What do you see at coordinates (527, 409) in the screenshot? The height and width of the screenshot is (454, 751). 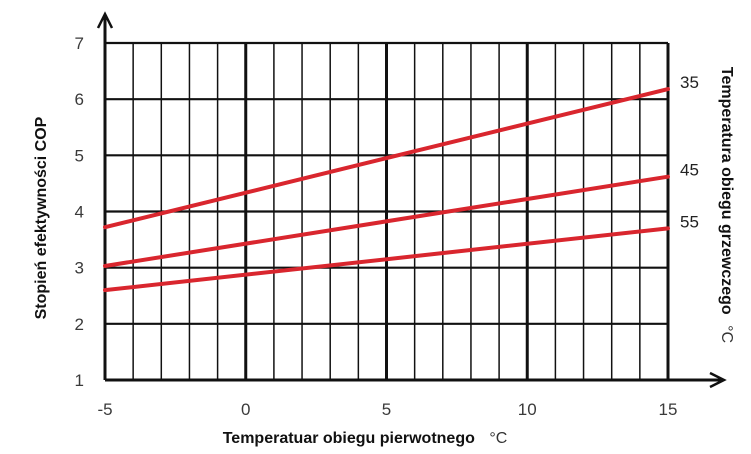 I see `x-tick-label: 10` at bounding box center [527, 409].